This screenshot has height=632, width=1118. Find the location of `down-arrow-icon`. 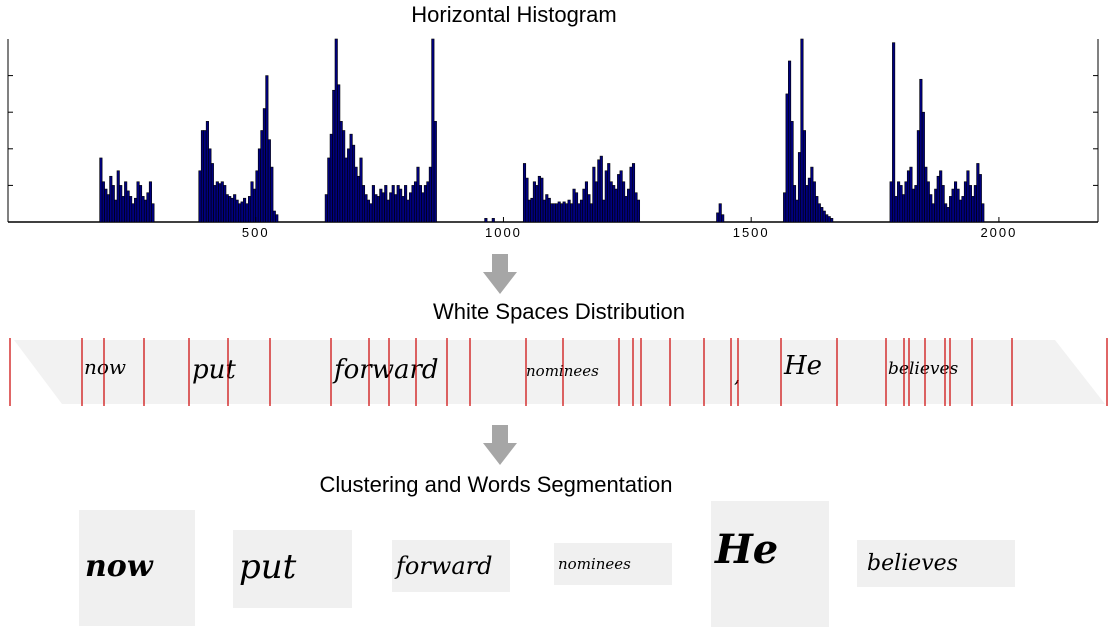

down-arrow-icon is located at coordinates (500, 445).